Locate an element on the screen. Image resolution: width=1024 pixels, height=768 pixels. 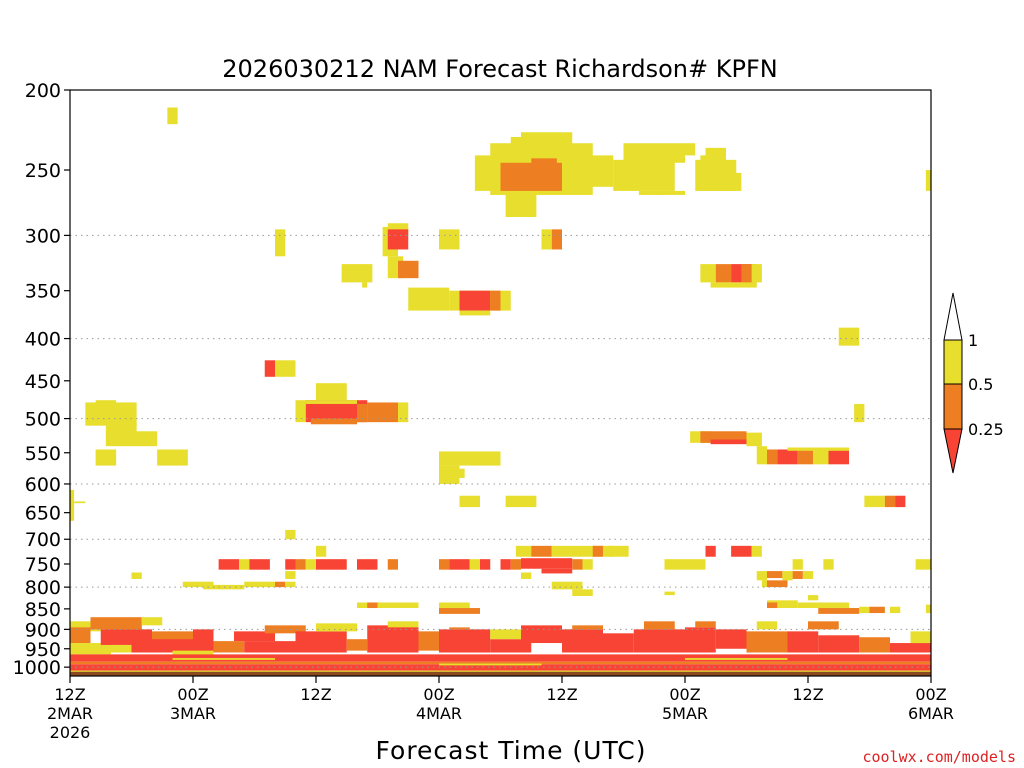
y-tick-label: 900 is located at coordinates (43, 630).